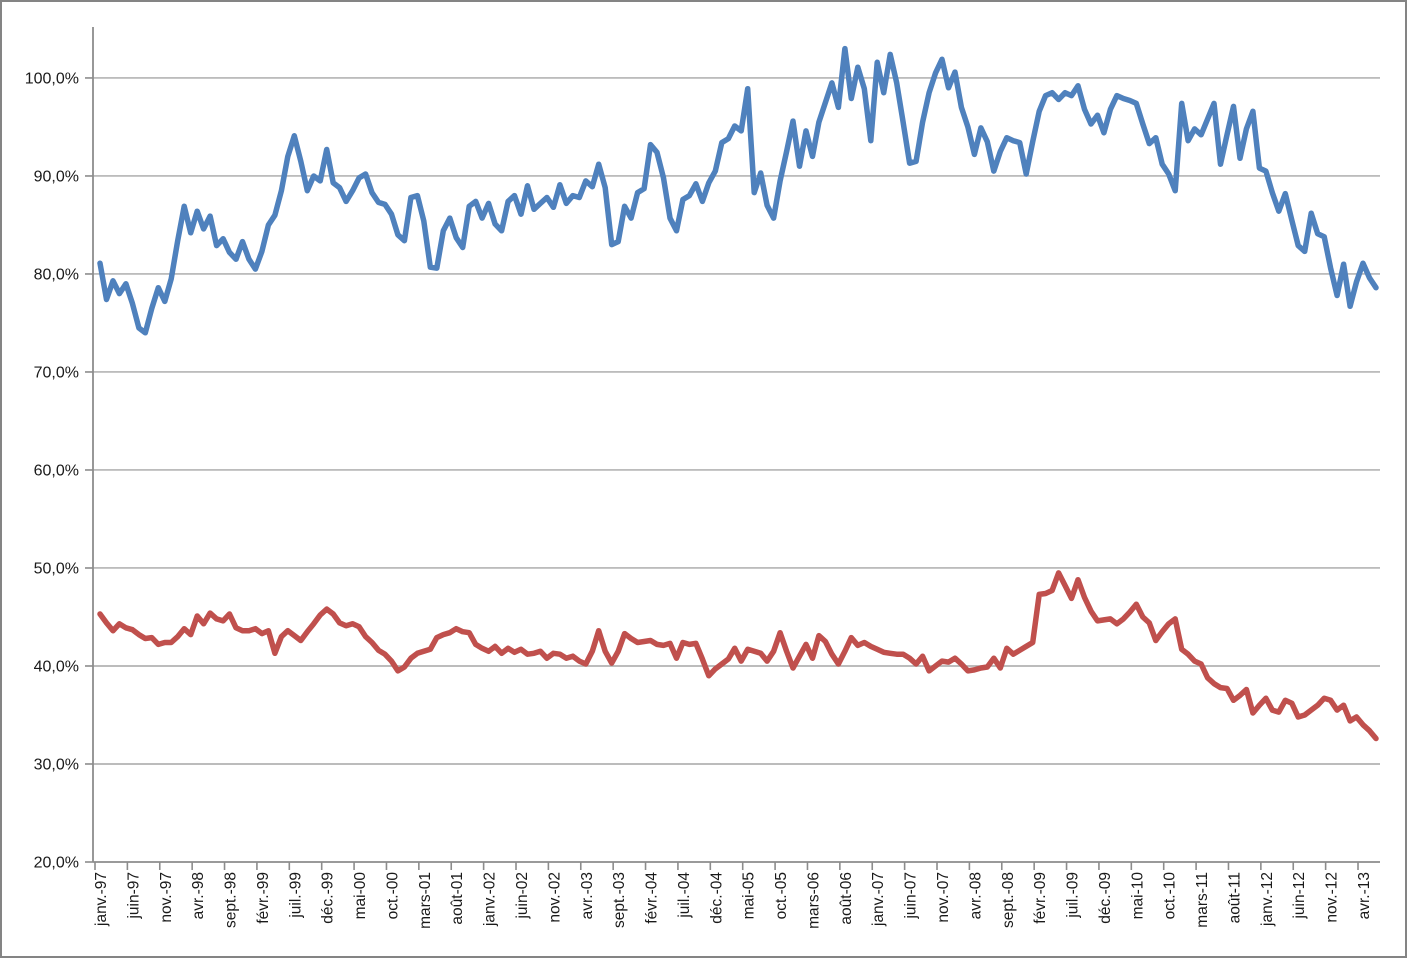 The width and height of the screenshot is (1407, 958). What do you see at coordinates (392, 896) in the screenshot?
I see `x-tick-label: oct.-00` at bounding box center [392, 896].